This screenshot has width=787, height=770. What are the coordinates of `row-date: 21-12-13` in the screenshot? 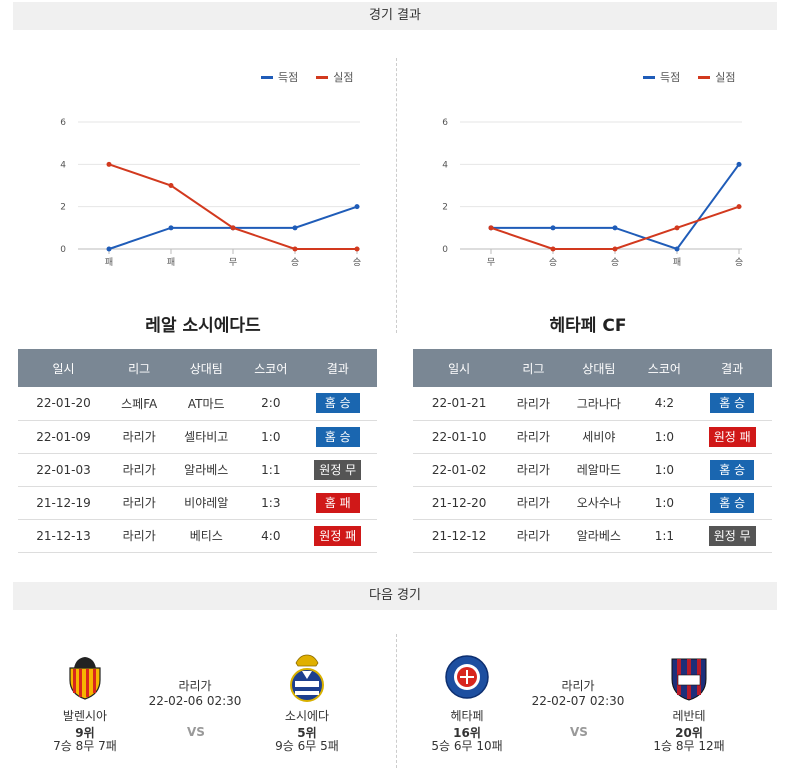 It's located at (64, 536).